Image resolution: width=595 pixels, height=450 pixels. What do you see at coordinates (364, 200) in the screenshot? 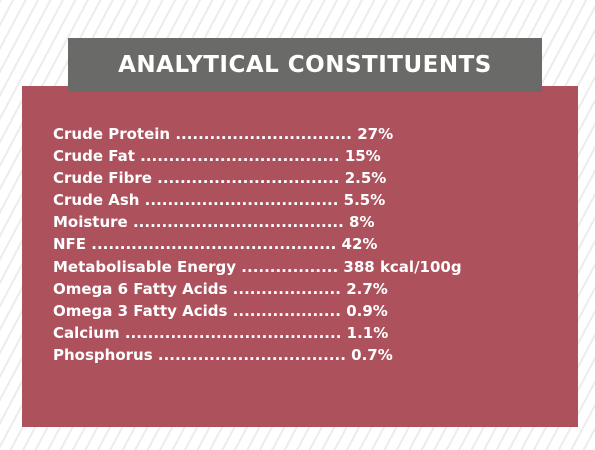
I see `constituent-value: 5.5%` at bounding box center [364, 200].